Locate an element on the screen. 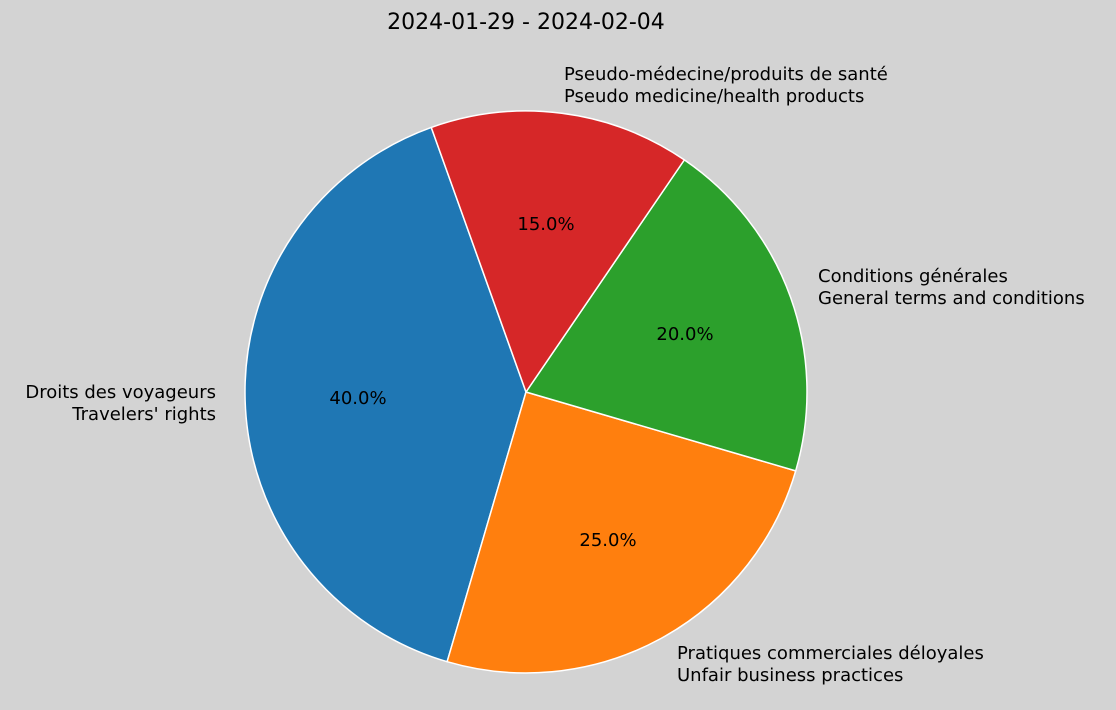 Image resolution: width=1116 pixels, height=710 pixels. slice-pct-label: 25.0% is located at coordinates (607, 540).